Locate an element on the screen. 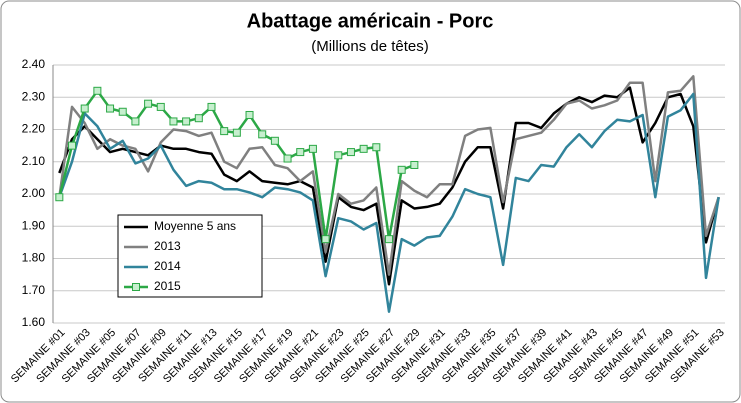 The height and width of the screenshot is (403, 741). legend-box is located at coordinates (190, 256).